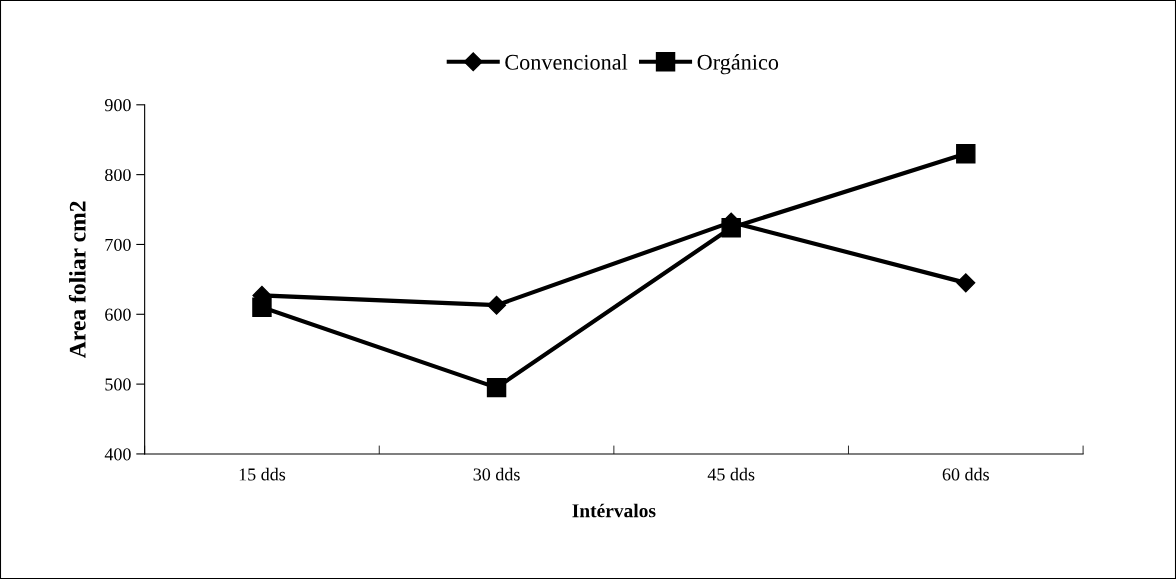 This screenshot has height=579, width=1176. Describe the element at coordinates (496, 474) in the screenshot. I see `x-tick-label: 30 dds` at that location.